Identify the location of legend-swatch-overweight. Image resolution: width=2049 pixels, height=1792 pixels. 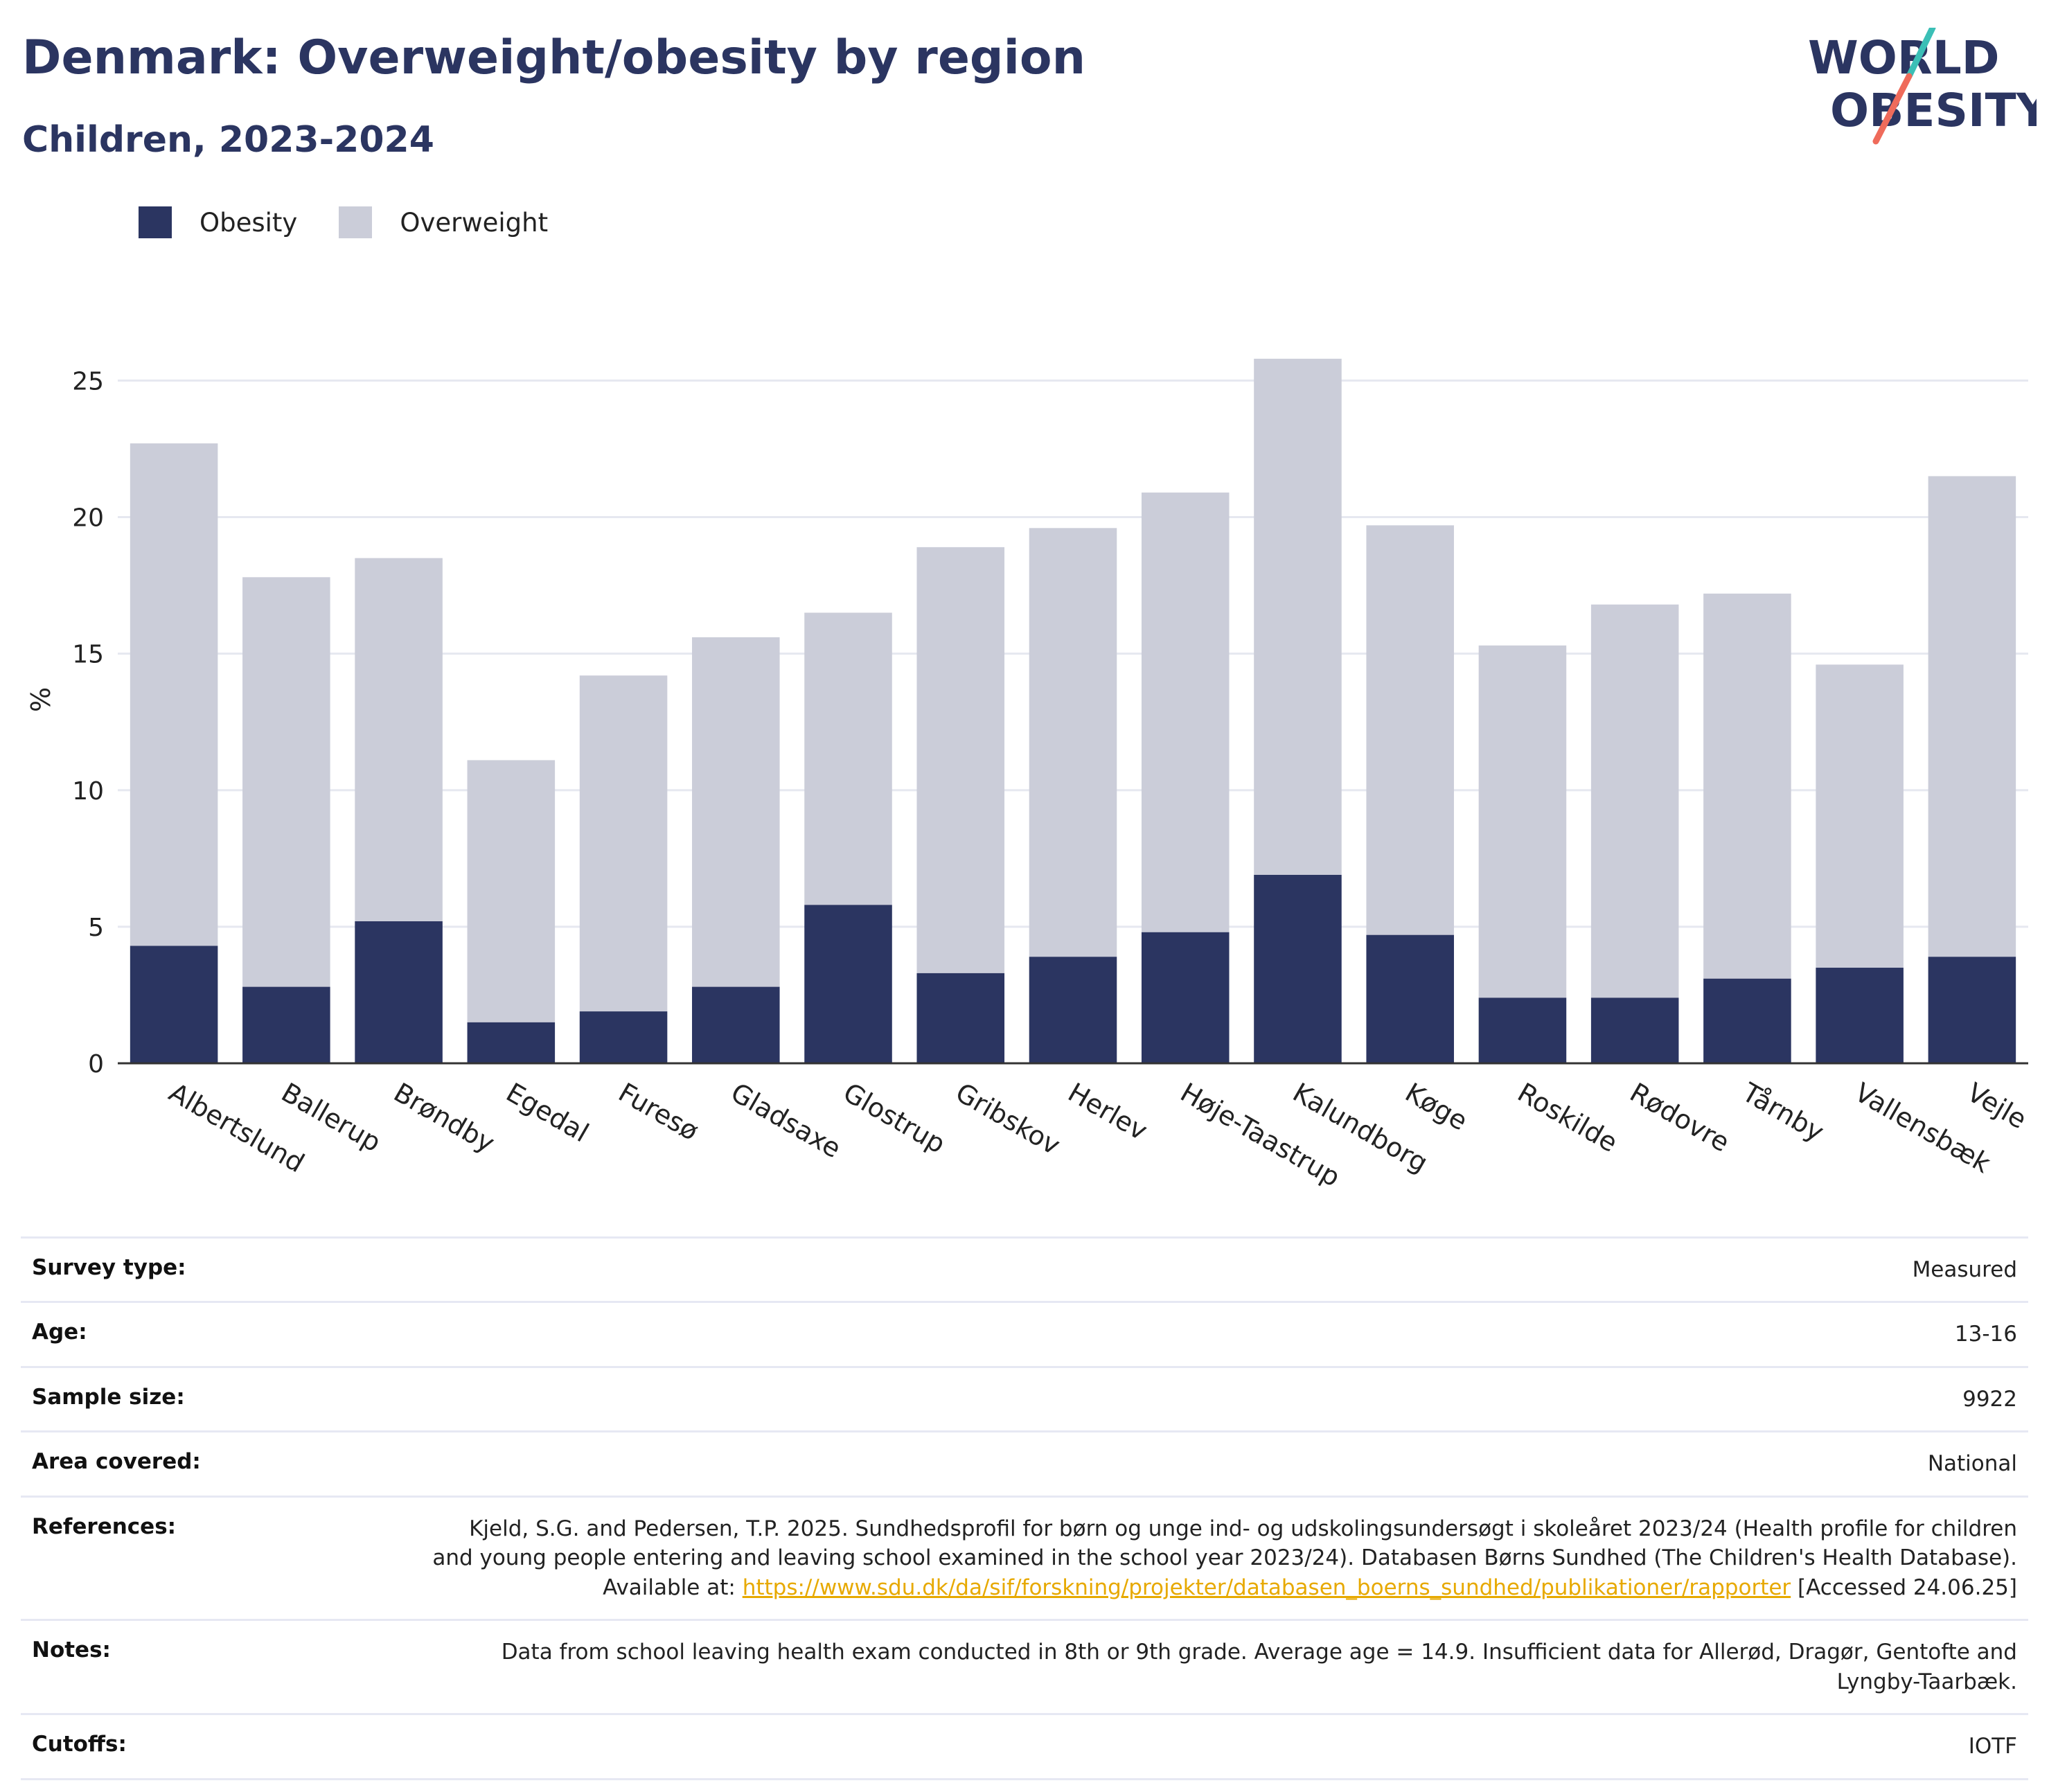
(356, 222).